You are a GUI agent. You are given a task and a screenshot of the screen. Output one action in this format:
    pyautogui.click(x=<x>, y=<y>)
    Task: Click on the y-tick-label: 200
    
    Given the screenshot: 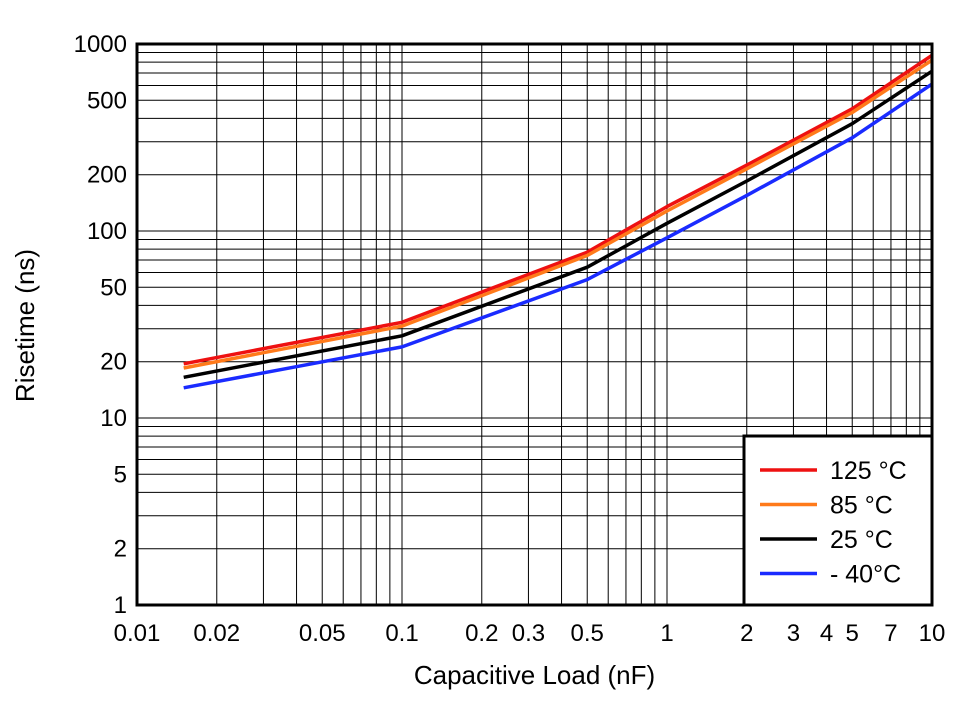 What is the action you would take?
    pyautogui.click(x=107, y=175)
    